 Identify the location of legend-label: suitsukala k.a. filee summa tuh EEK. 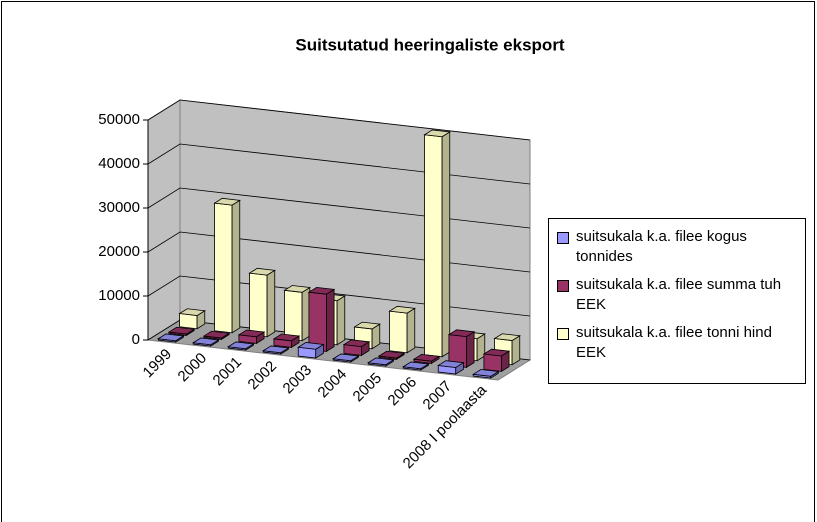
(679, 294).